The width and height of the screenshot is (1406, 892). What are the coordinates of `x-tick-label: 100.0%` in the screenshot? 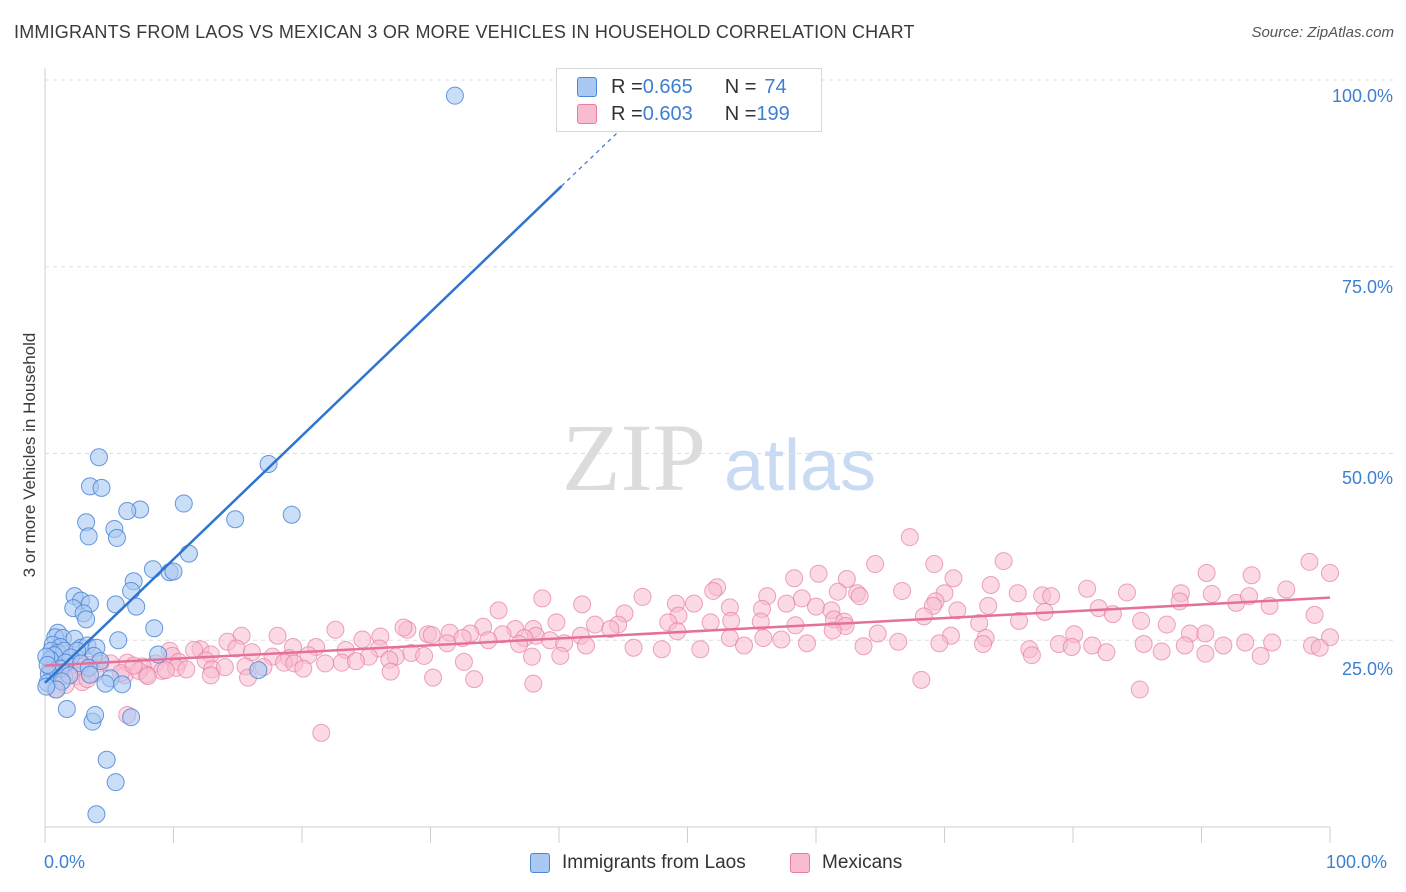 It's located at (1357, 862).